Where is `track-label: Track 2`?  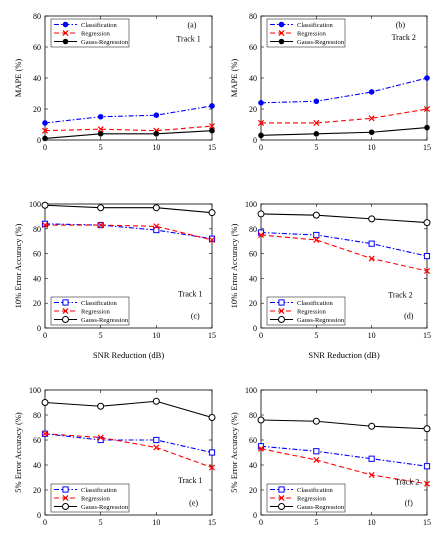 track-label: Track 2 is located at coordinates (404, 37).